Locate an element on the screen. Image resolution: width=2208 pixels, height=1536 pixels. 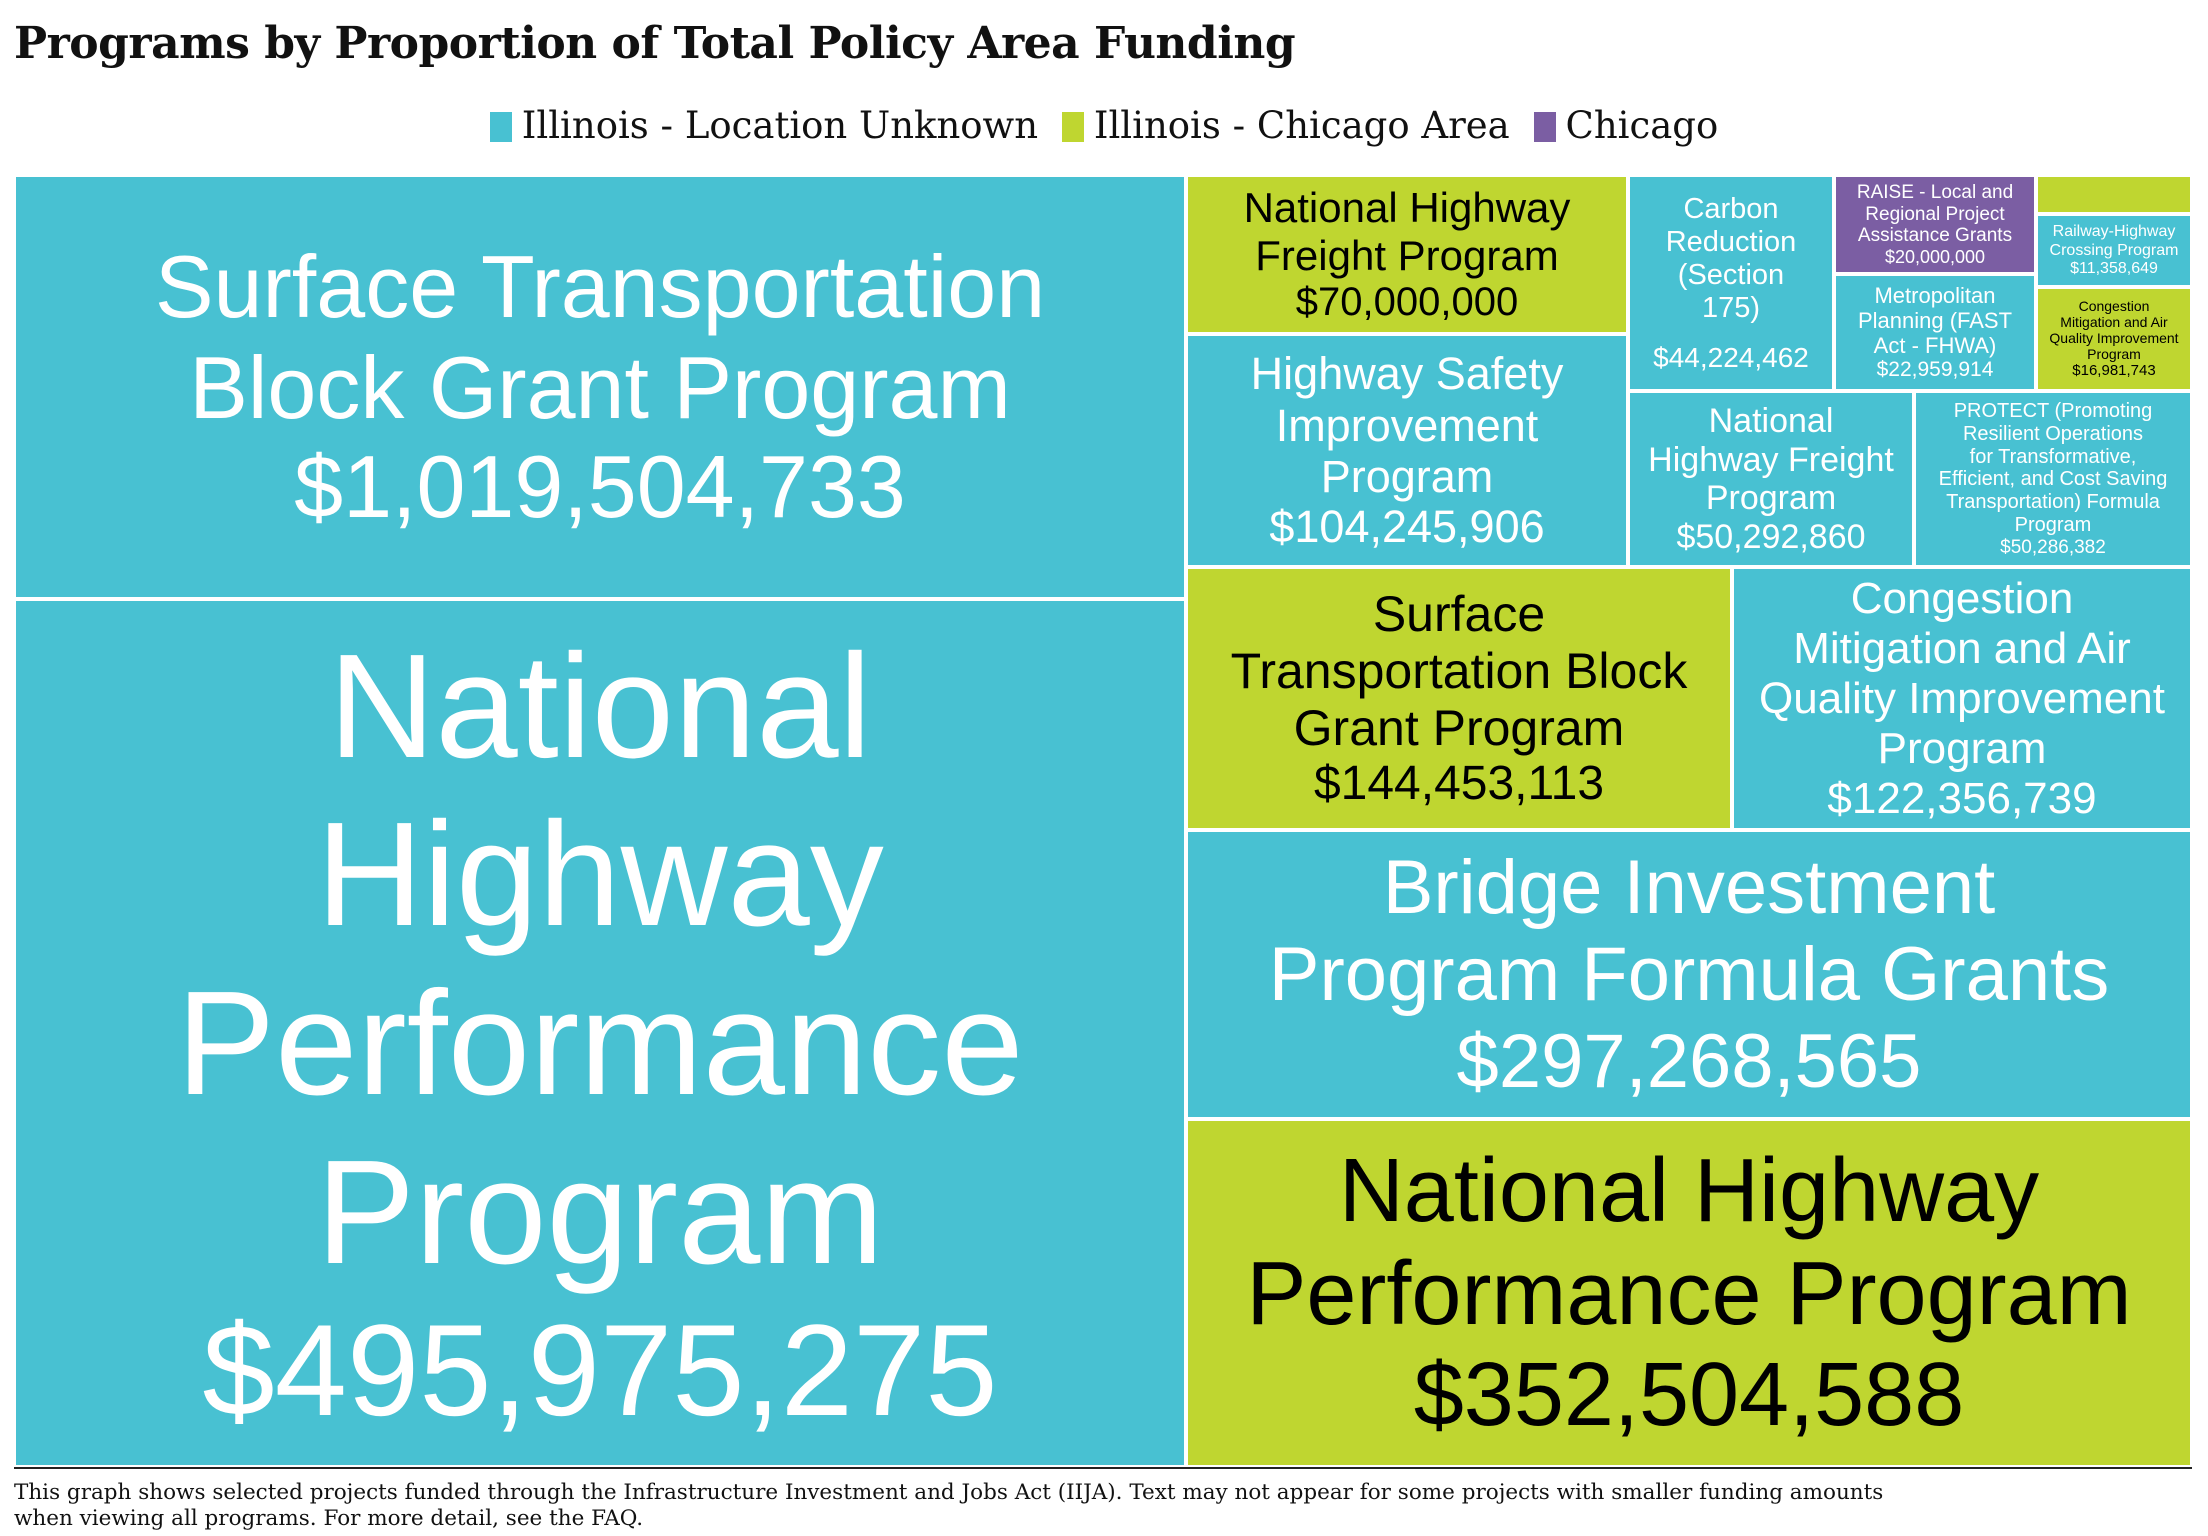
legend-label: Illinois - Chicago Area is located at coordinates (1301, 125).